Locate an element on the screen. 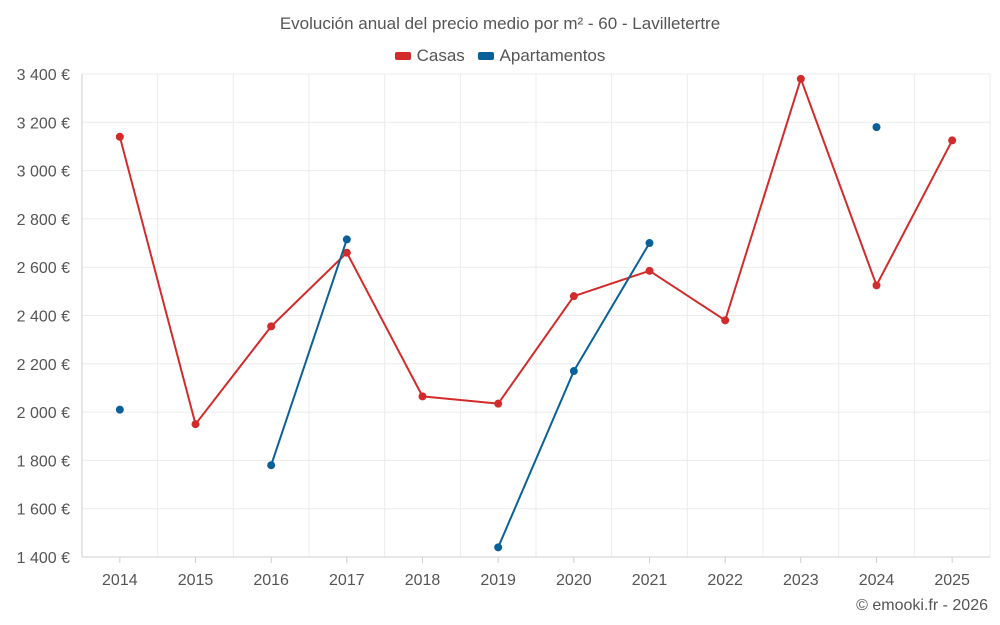  data-point-casas-2024 is located at coordinates (876, 285).